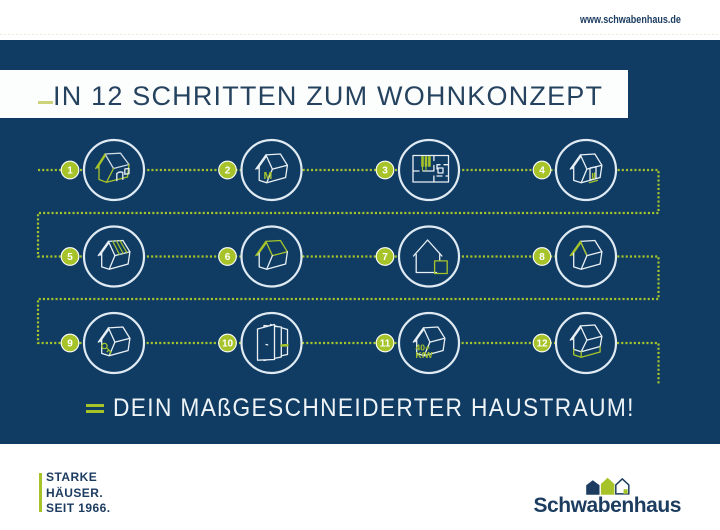 The image size is (720, 530). I want to click on svg-text: M, so click(268, 176).